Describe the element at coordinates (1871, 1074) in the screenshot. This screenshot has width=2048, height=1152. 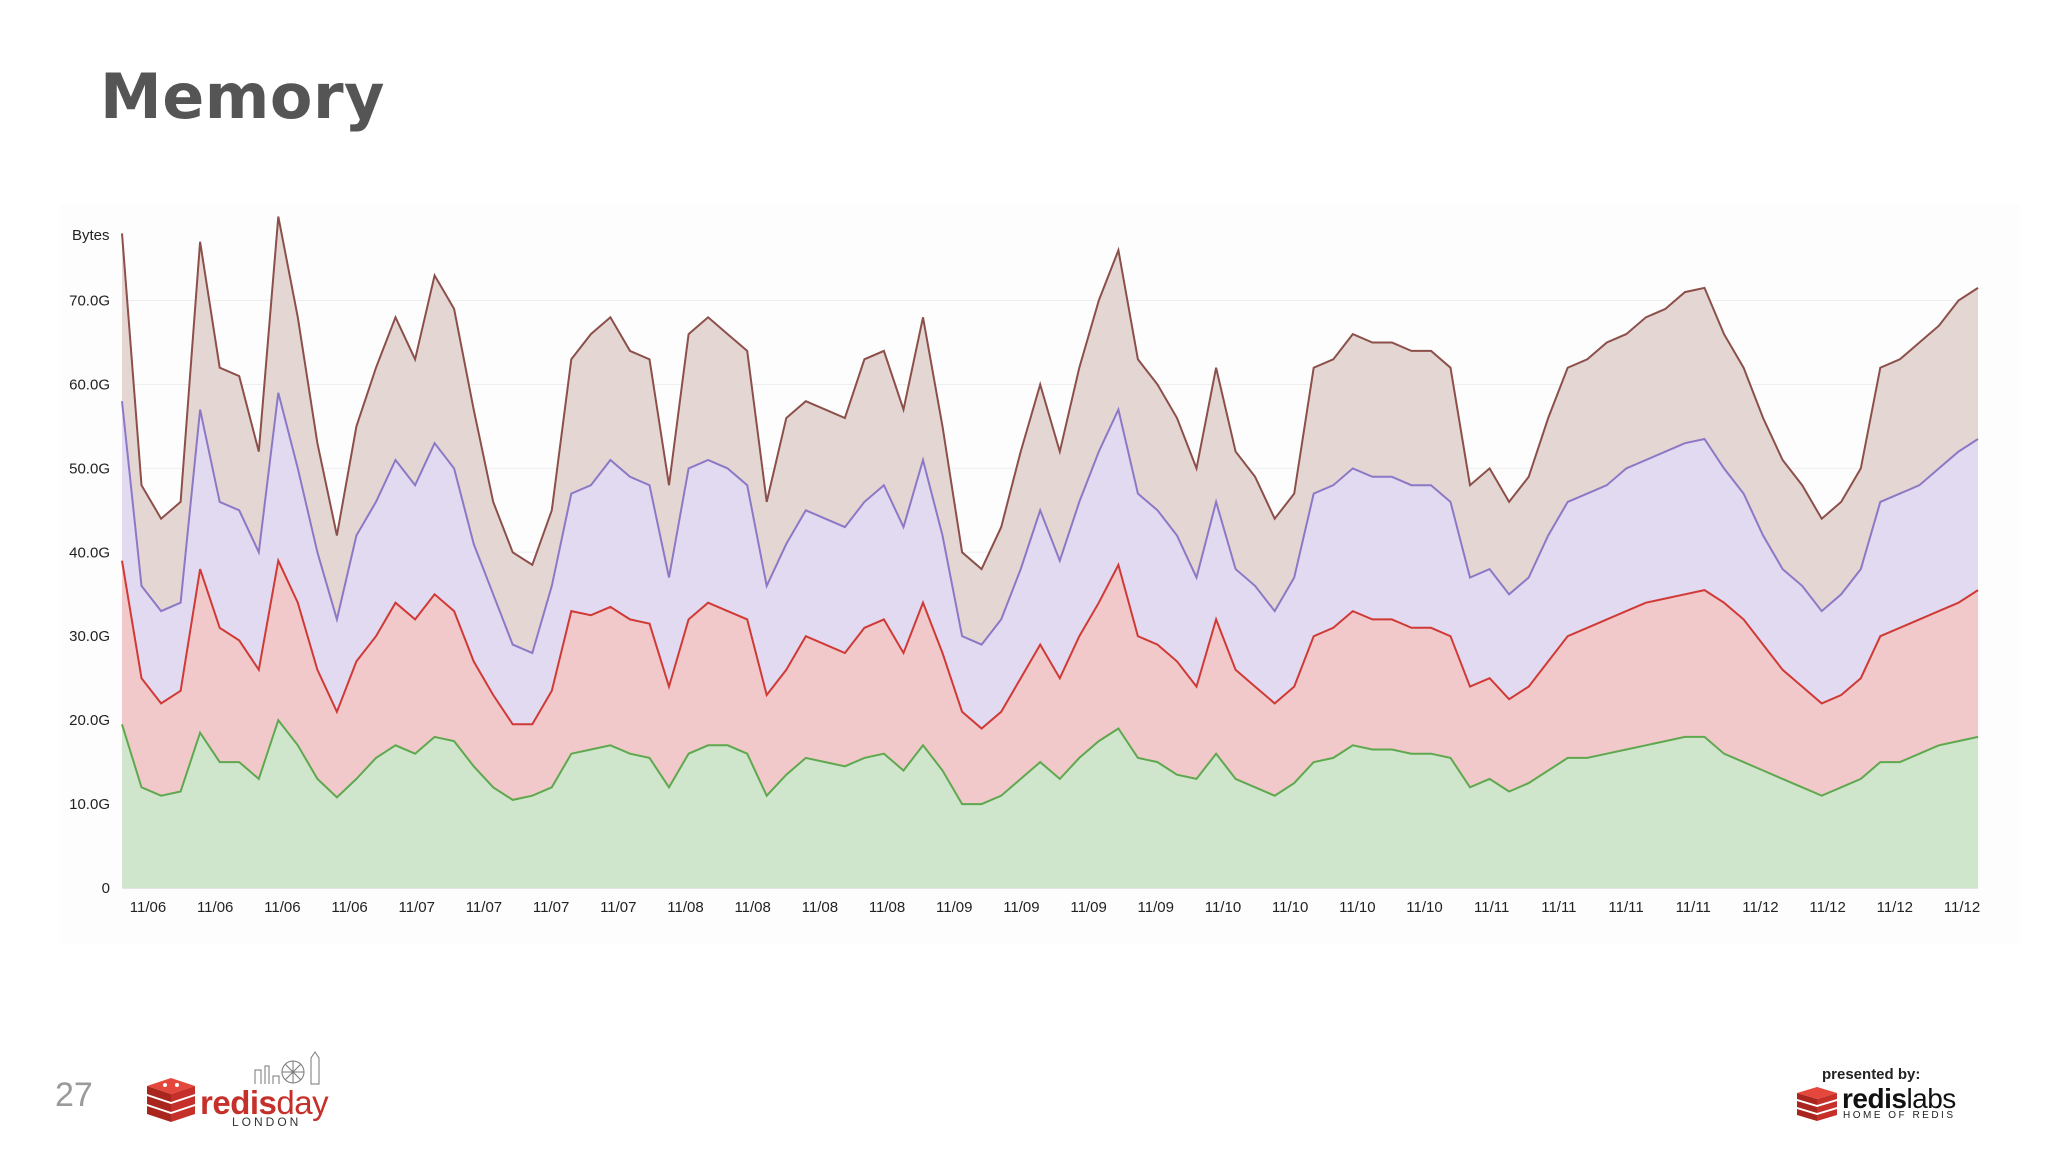
I see `presented-by-label: presented by:` at that location.